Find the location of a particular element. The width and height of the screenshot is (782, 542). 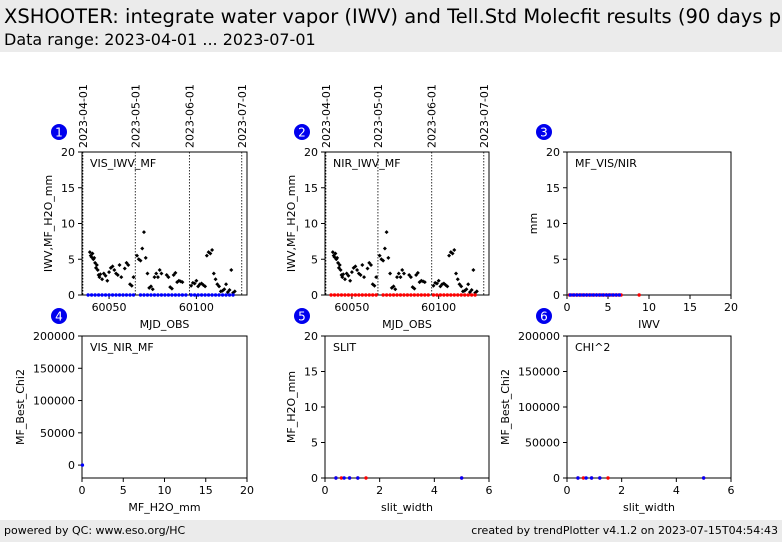

x-tick-label: 5 is located at coordinates (608, 307).